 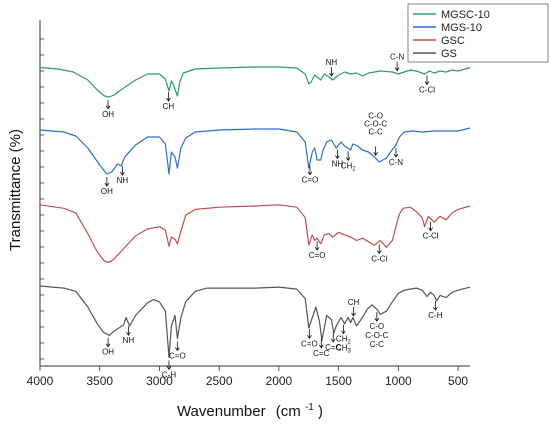 What do you see at coordinates (338, 381) in the screenshot?
I see `x-tick-label: 1500` at bounding box center [338, 381].